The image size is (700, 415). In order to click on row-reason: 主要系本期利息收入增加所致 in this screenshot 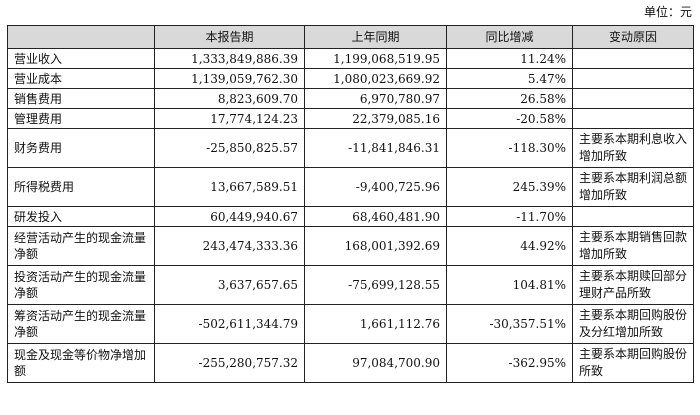, I will do `click(633, 148)`.